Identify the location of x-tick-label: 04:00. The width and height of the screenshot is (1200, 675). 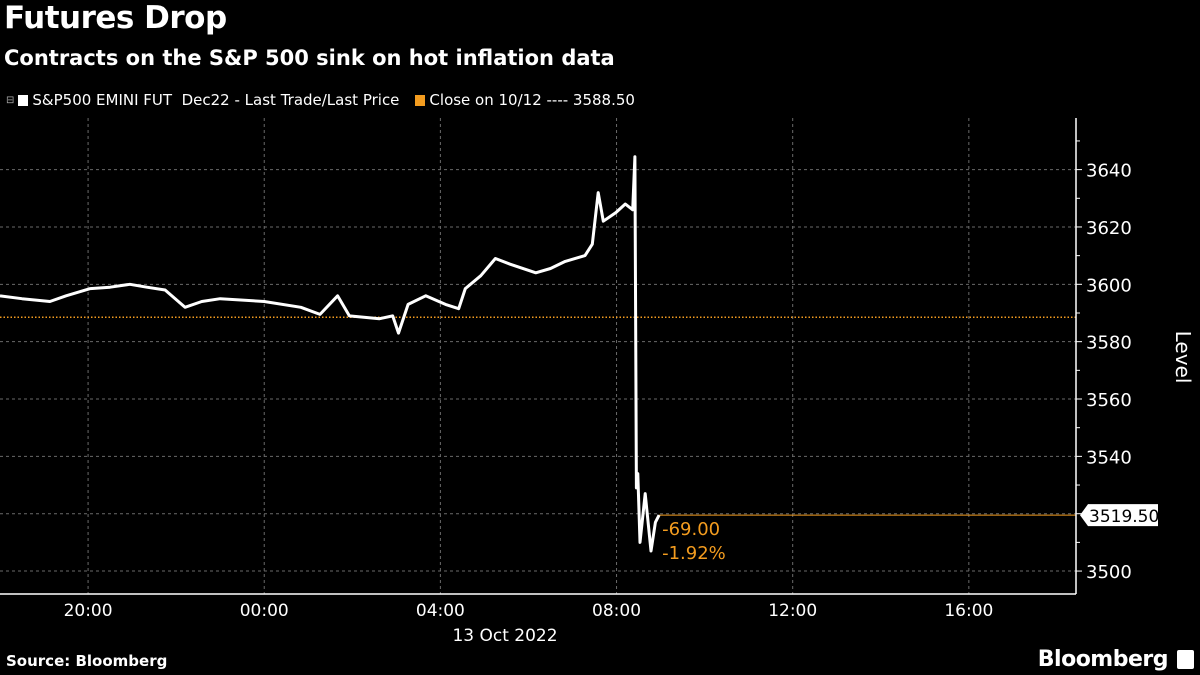
(440, 611).